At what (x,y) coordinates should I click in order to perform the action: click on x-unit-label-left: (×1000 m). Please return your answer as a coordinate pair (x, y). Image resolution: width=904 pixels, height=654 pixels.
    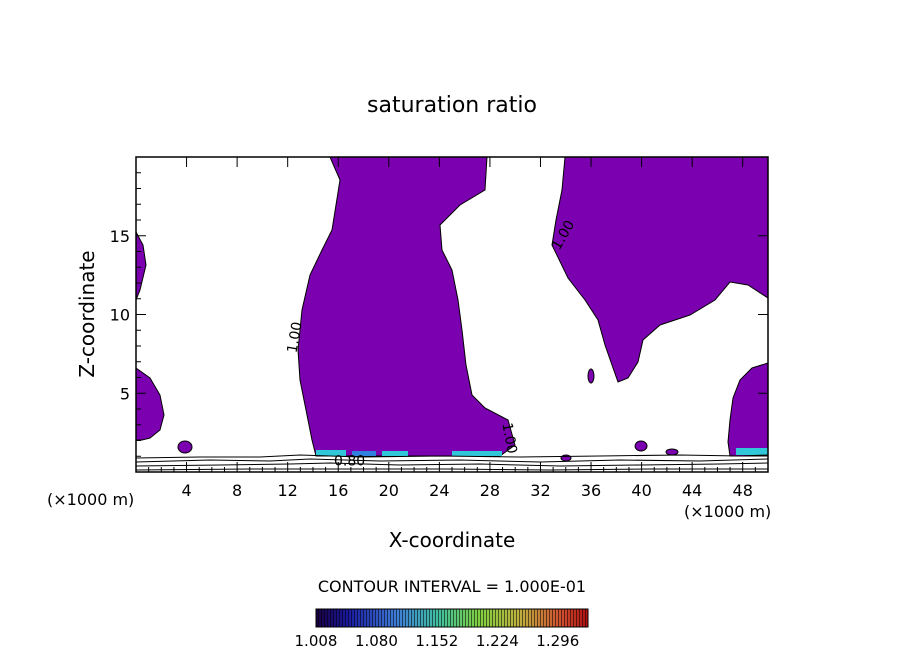
    Looking at the image, I should click on (90, 499).